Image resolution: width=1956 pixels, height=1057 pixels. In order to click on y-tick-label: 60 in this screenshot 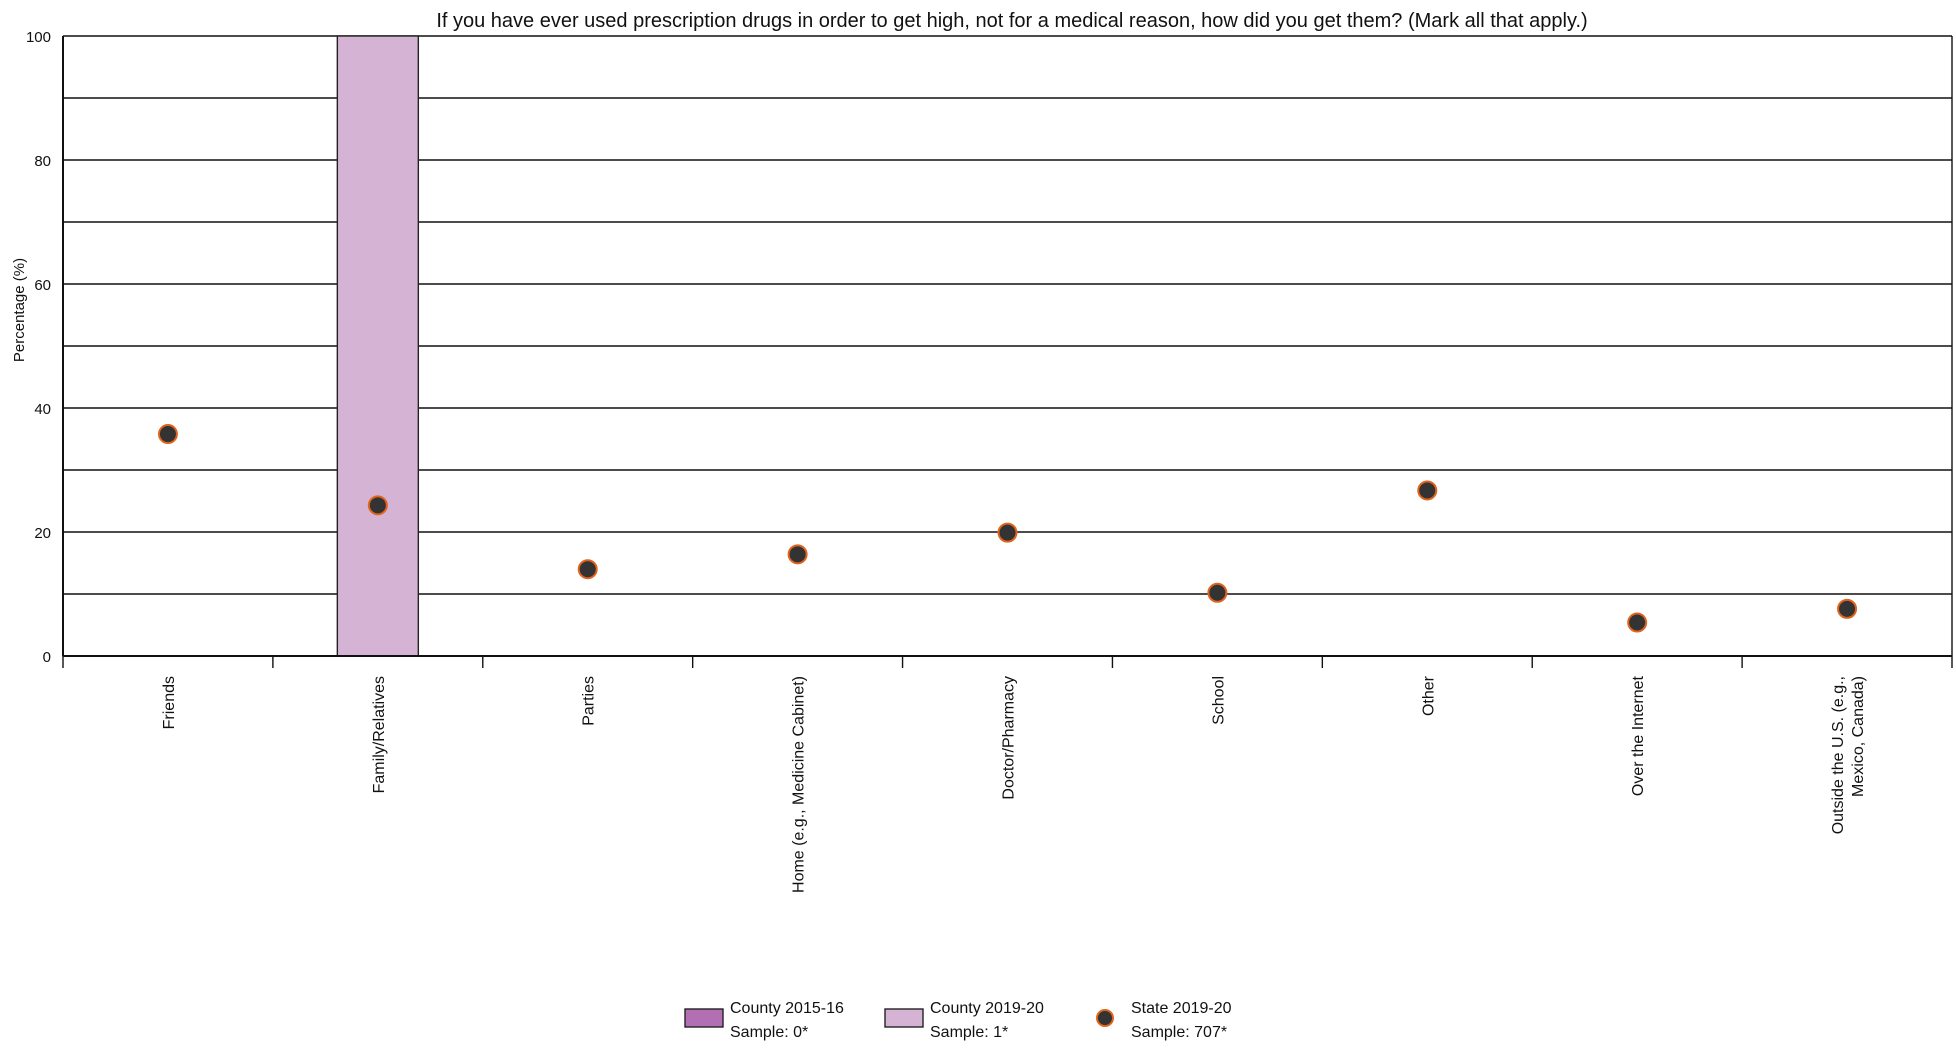, I will do `click(42, 285)`.